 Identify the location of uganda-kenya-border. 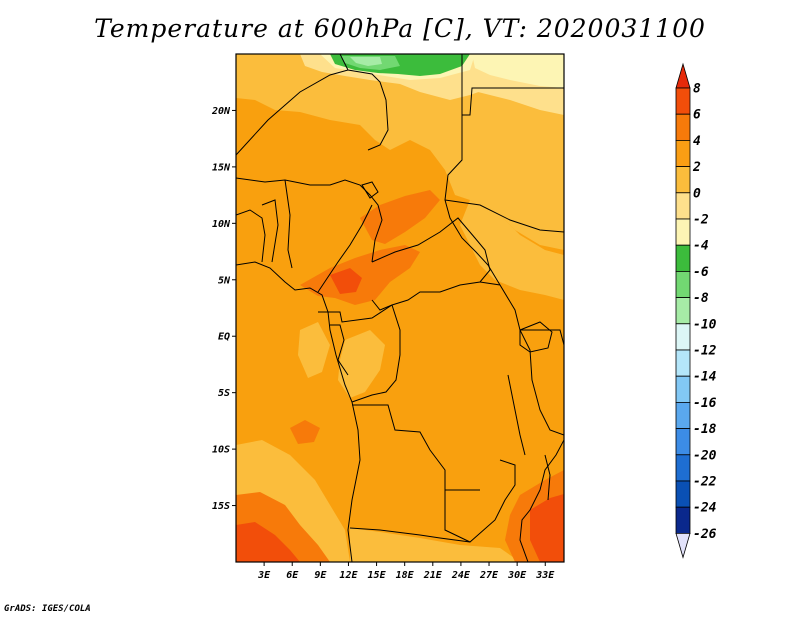
(542, 337).